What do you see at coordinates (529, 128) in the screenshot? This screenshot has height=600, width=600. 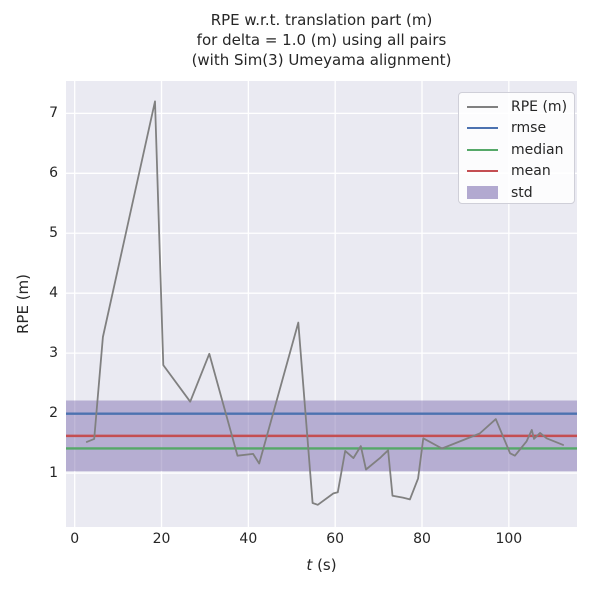 I see `legend-item-label: rmse` at bounding box center [529, 128].